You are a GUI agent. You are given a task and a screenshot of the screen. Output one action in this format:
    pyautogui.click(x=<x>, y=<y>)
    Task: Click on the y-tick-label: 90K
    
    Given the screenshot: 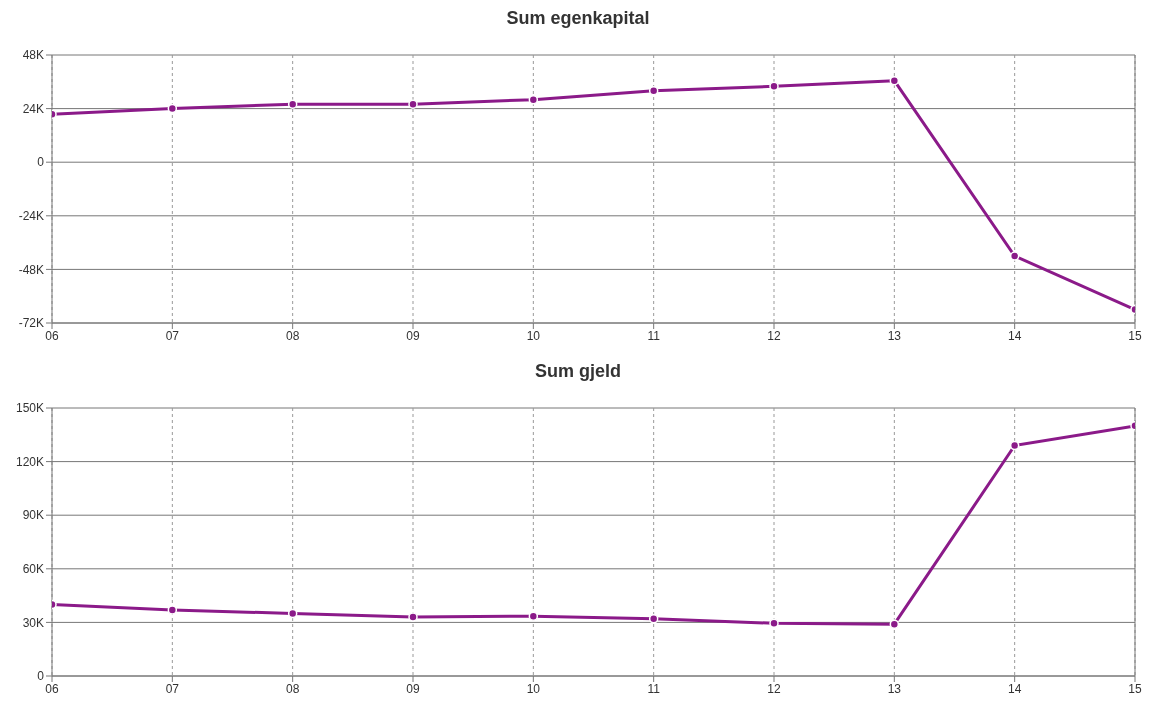 What is the action you would take?
    pyautogui.click(x=33, y=515)
    